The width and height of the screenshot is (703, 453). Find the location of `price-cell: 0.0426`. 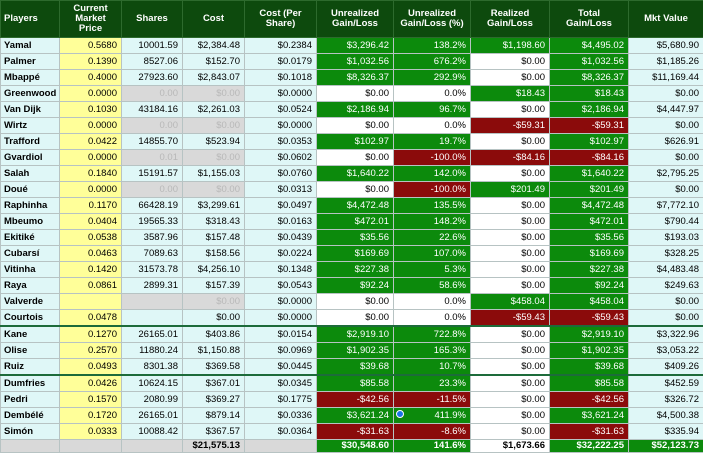

price-cell: 0.0426 is located at coordinates (91, 383).